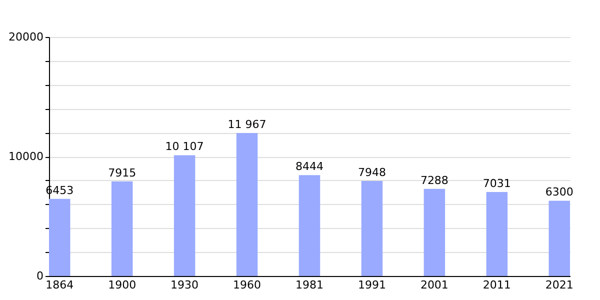 Image resolution: width=600 pixels, height=300 pixels. What do you see at coordinates (40, 276) in the screenshot?
I see `y-tick-label: 0` at bounding box center [40, 276].